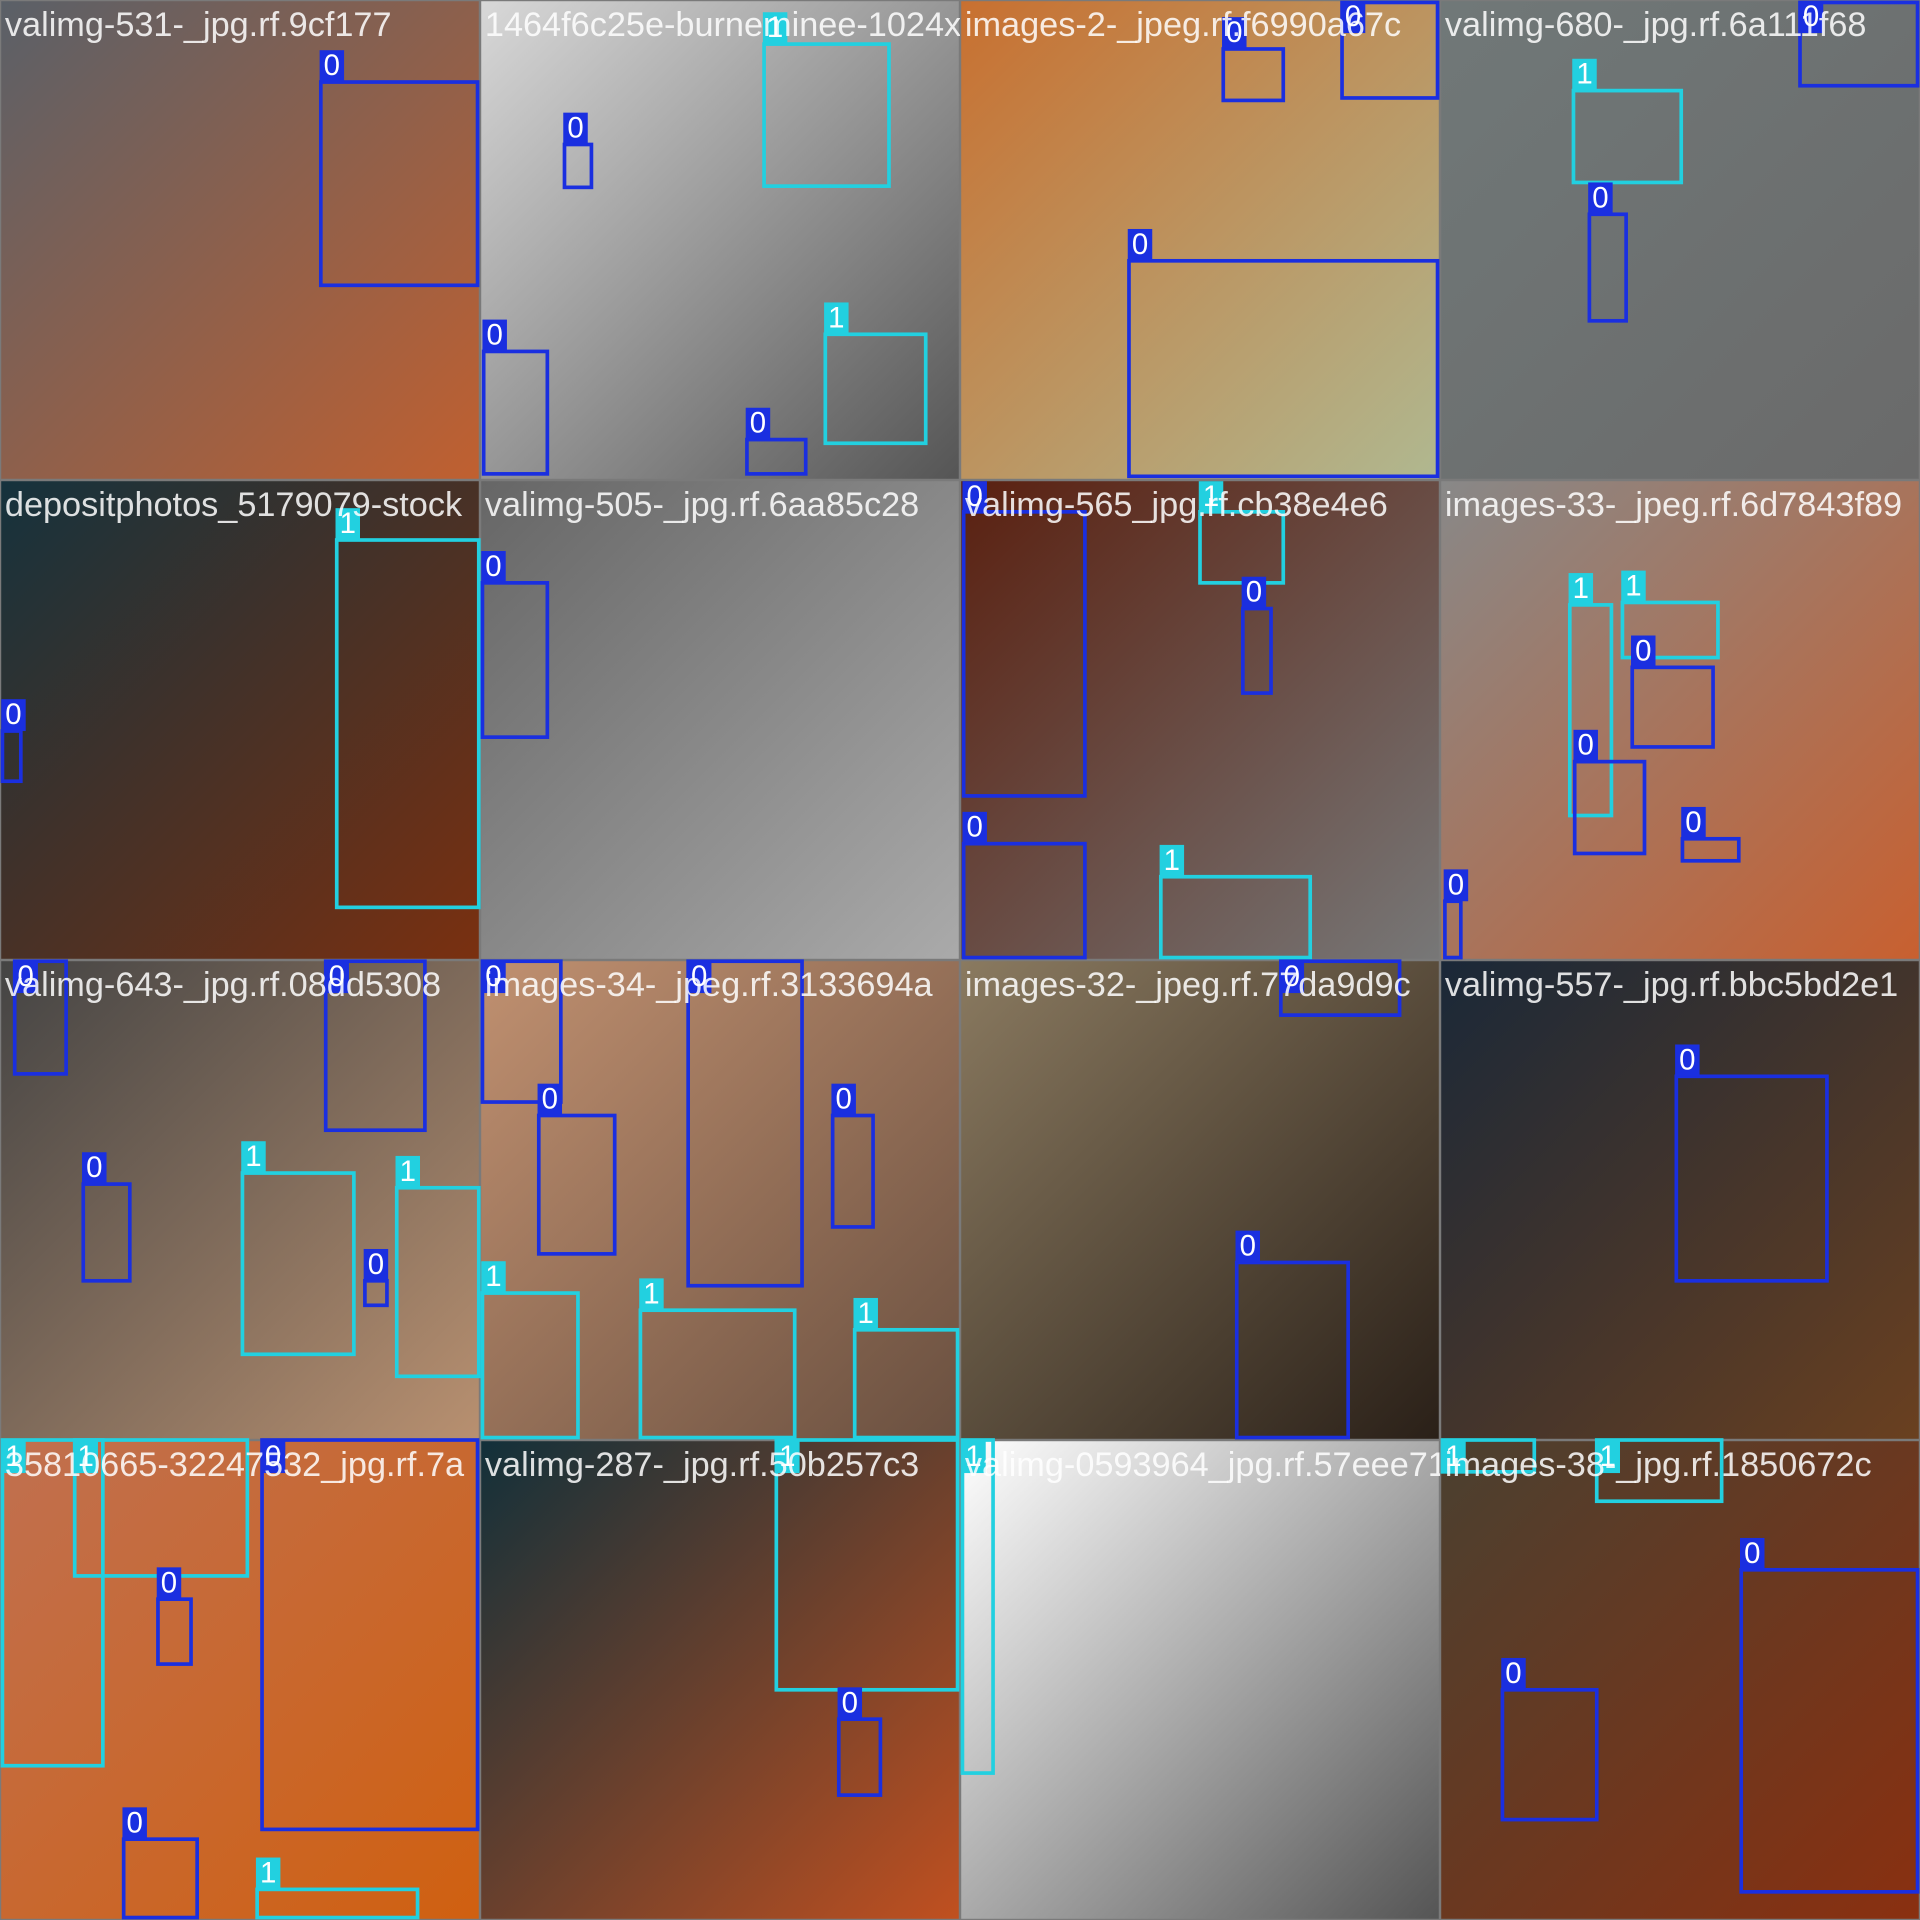  What do you see at coordinates (240, 720) in the screenshot?
I see `tile: 1 0 depositphotos_5179079-stock` at bounding box center [240, 720].